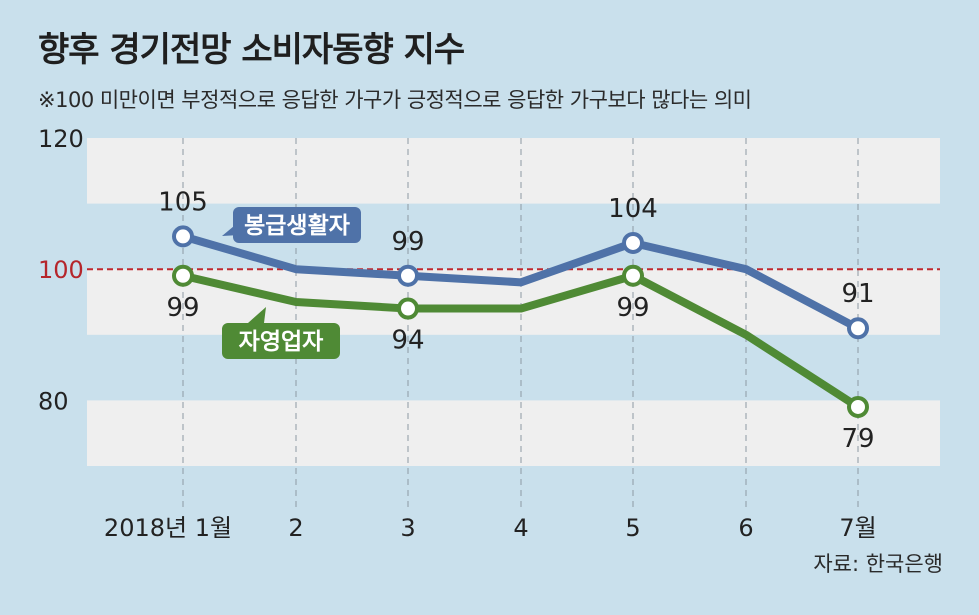 The image size is (979, 615). Describe the element at coordinates (633, 209) in the screenshot. I see `data-label-0-4: 104` at that location.